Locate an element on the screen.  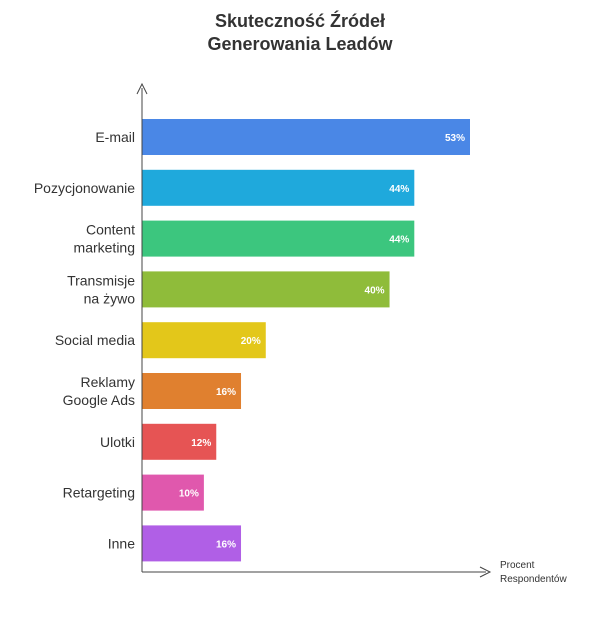
category-label-5-line-0: Reklamy is located at coordinates (108, 382).